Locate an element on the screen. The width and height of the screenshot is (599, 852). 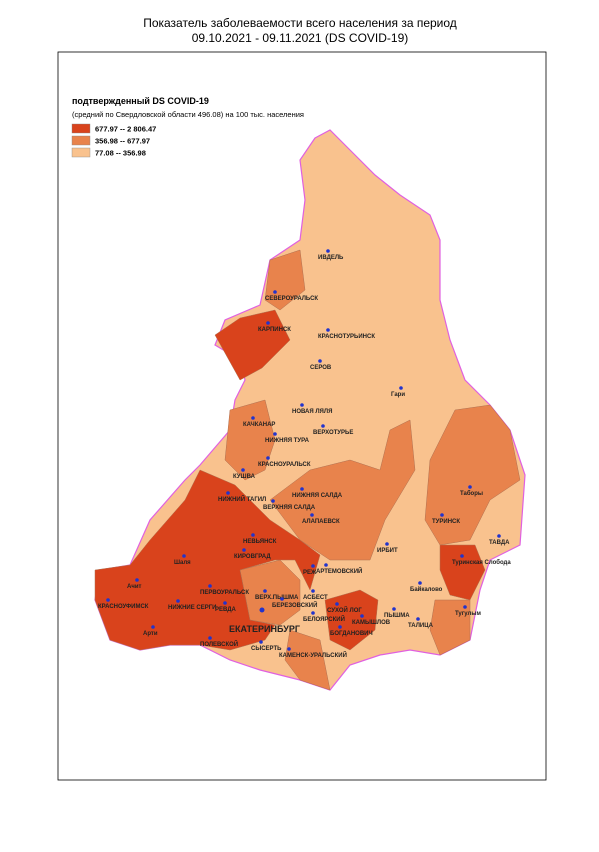
city-label: НОВАЯ ЛЯЛЯ is located at coordinates (312, 412).